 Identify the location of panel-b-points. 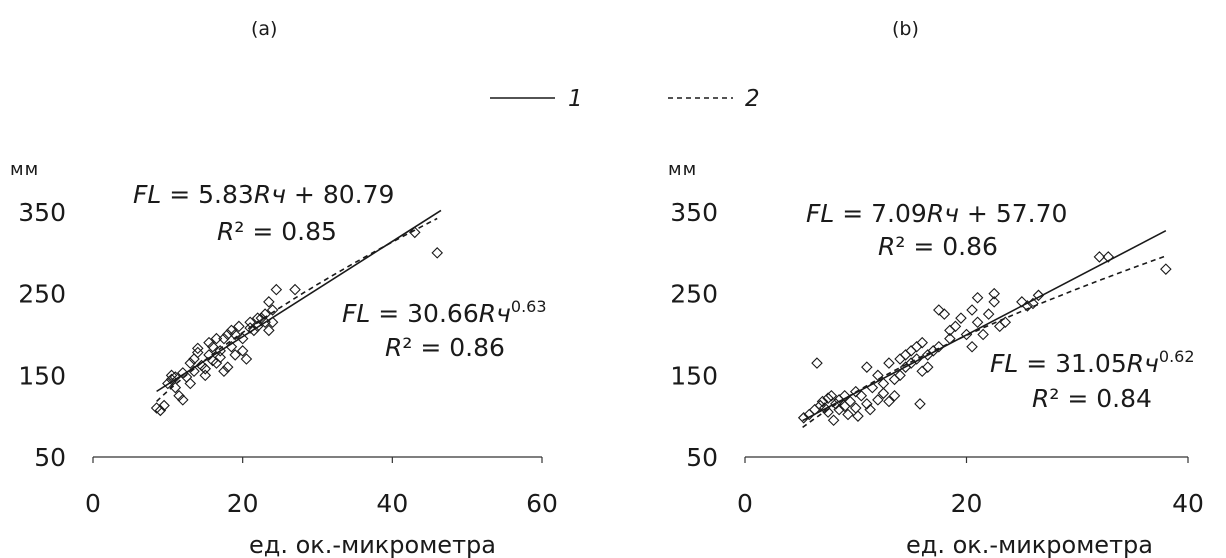
(984, 339).